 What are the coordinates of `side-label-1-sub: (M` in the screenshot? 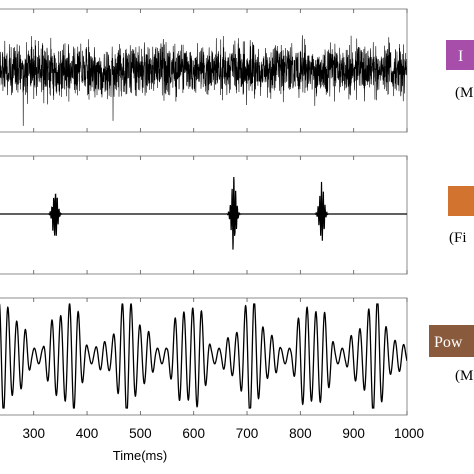 It's located at (464, 93).